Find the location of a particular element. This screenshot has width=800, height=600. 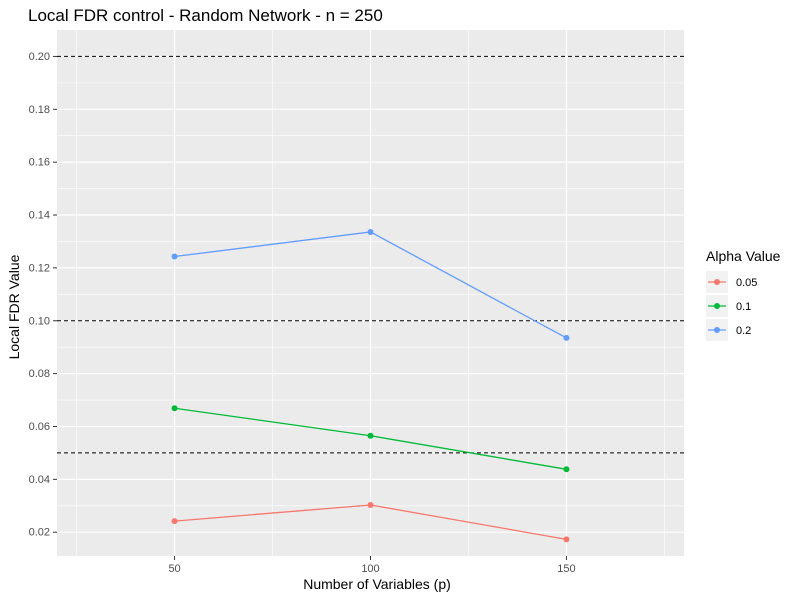

y-tick-label: 0.14 is located at coordinates (39, 216).